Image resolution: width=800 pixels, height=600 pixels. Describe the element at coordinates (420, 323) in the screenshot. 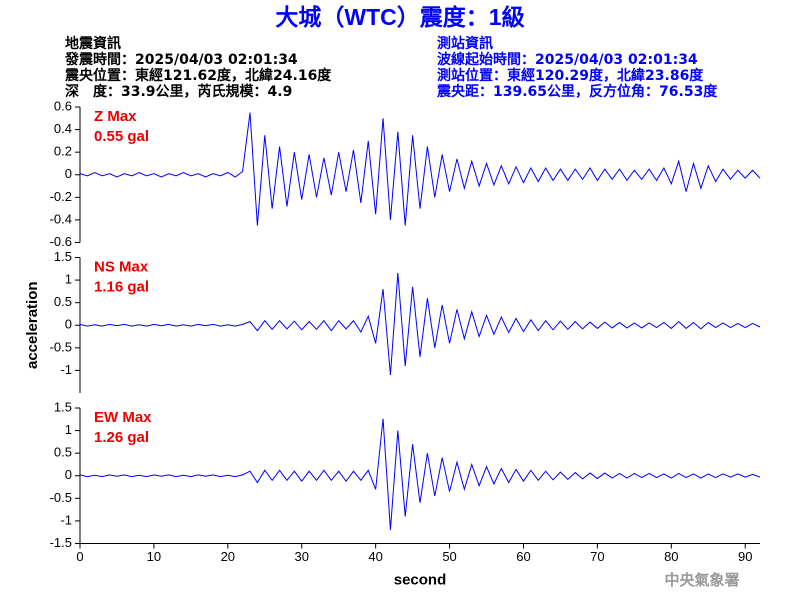

I see `trace` at that location.